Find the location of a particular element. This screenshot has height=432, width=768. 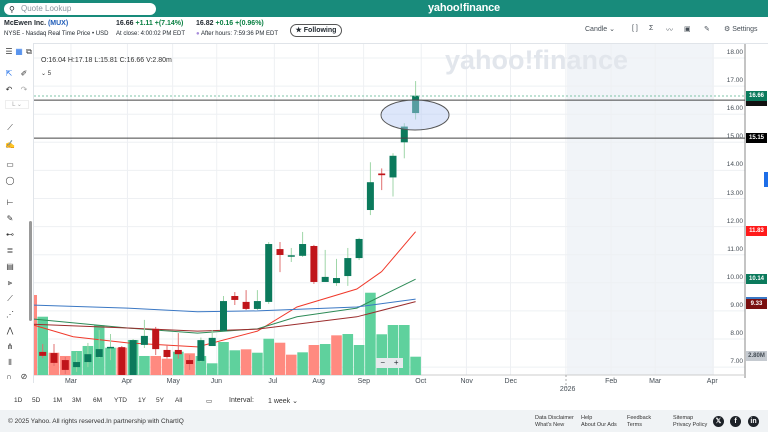

yahoo-finance-logo: yahoo!finance is located at coordinates (464, 8).